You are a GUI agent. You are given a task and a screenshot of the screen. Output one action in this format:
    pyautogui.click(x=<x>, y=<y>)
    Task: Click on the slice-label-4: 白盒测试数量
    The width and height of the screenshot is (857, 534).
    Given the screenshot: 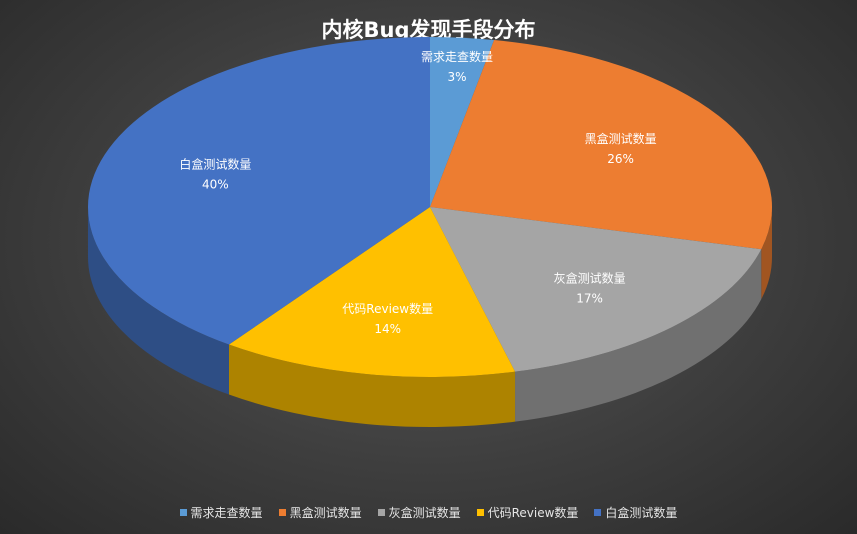 What is the action you would take?
    pyautogui.click(x=215, y=163)
    